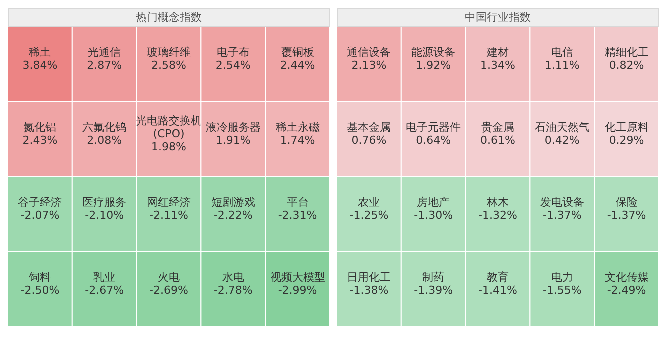 Image resolution: width=667 pixels, height=340 pixels. I want to click on data-label: 0.64%, so click(434, 140).